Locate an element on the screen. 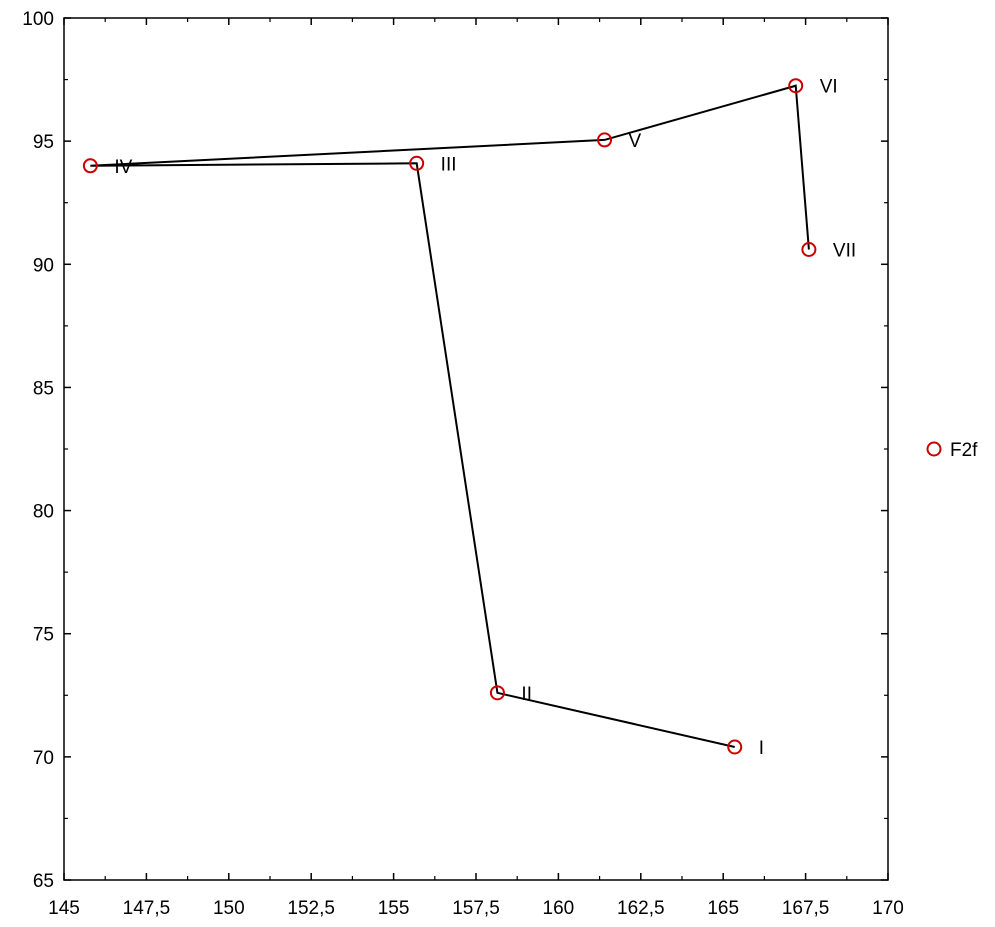 This screenshot has width=995, height=927. y-tick-label: 65 is located at coordinates (43, 881).